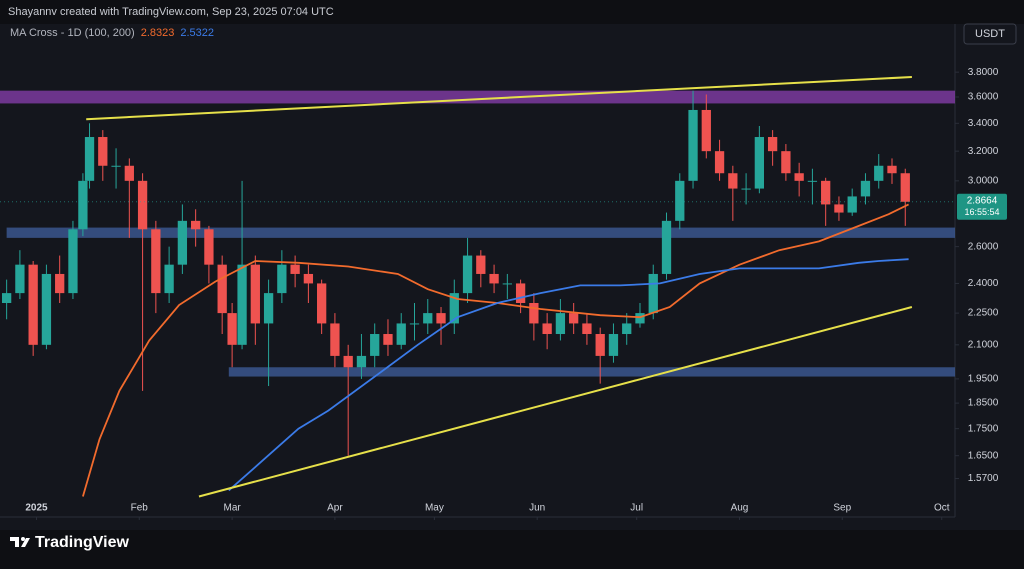 The height and width of the screenshot is (569, 1024). I want to click on y-tick-label: 2.4000, so click(983, 283).